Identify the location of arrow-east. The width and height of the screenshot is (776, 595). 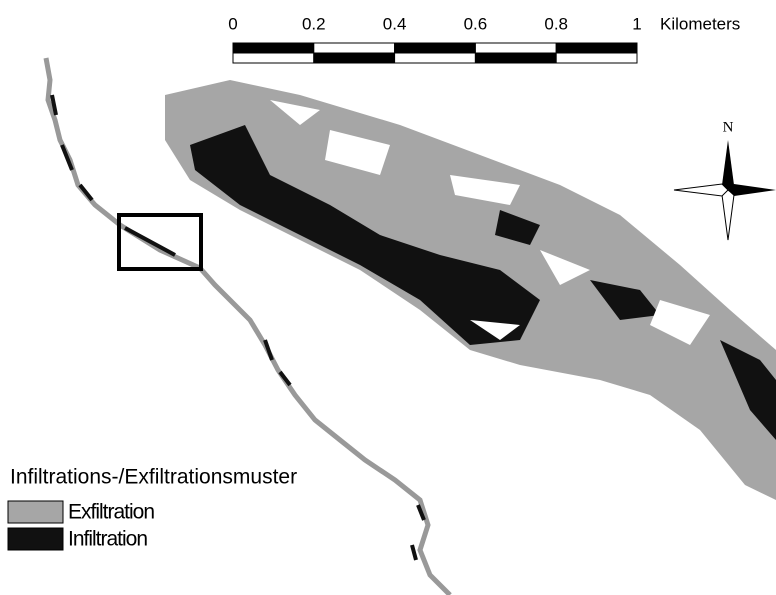
(752, 190).